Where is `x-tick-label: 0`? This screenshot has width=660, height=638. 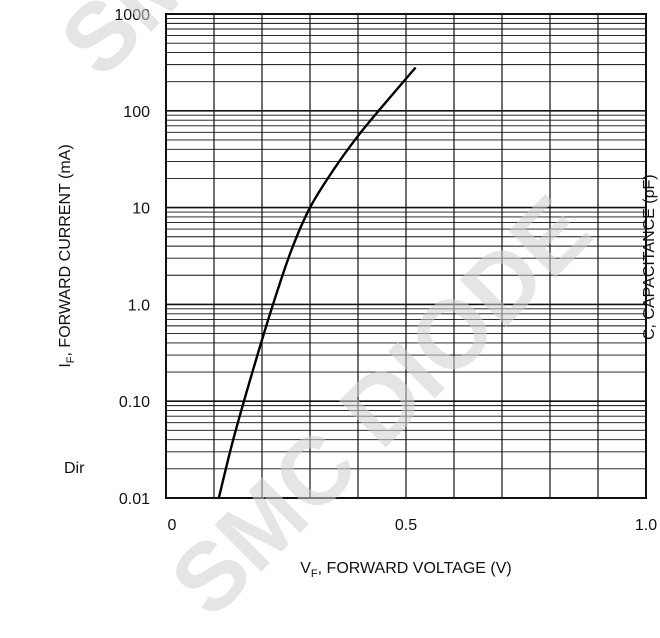 x-tick-label: 0 is located at coordinates (172, 525).